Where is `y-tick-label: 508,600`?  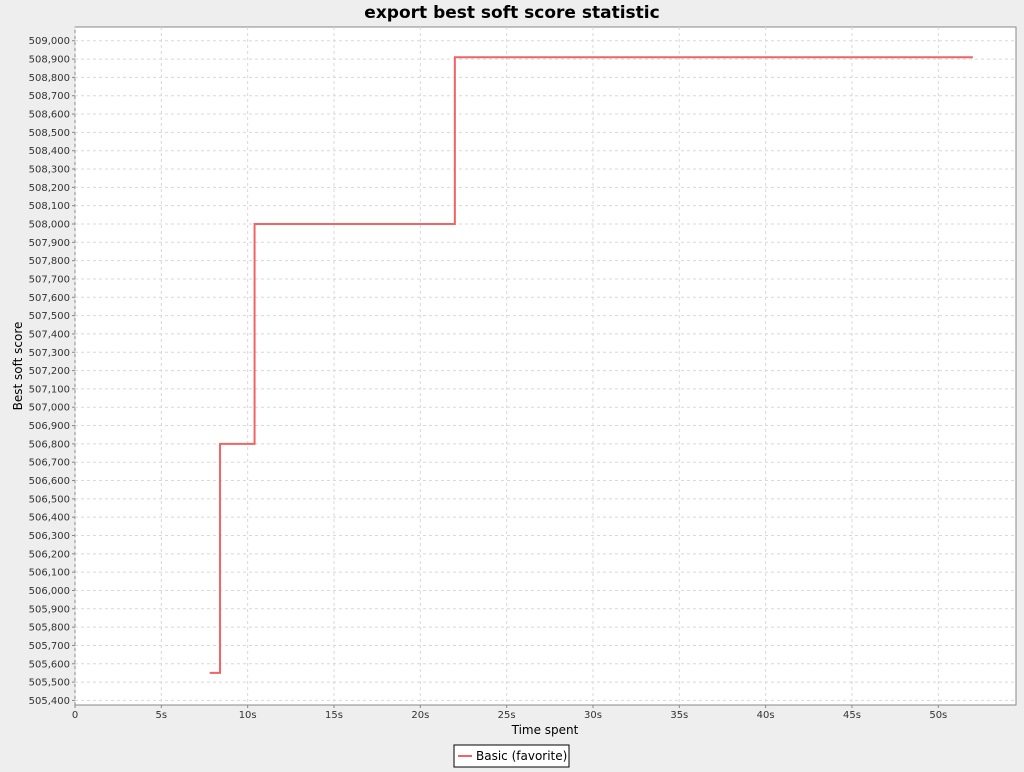
y-tick-label: 508,600 is located at coordinates (49, 115).